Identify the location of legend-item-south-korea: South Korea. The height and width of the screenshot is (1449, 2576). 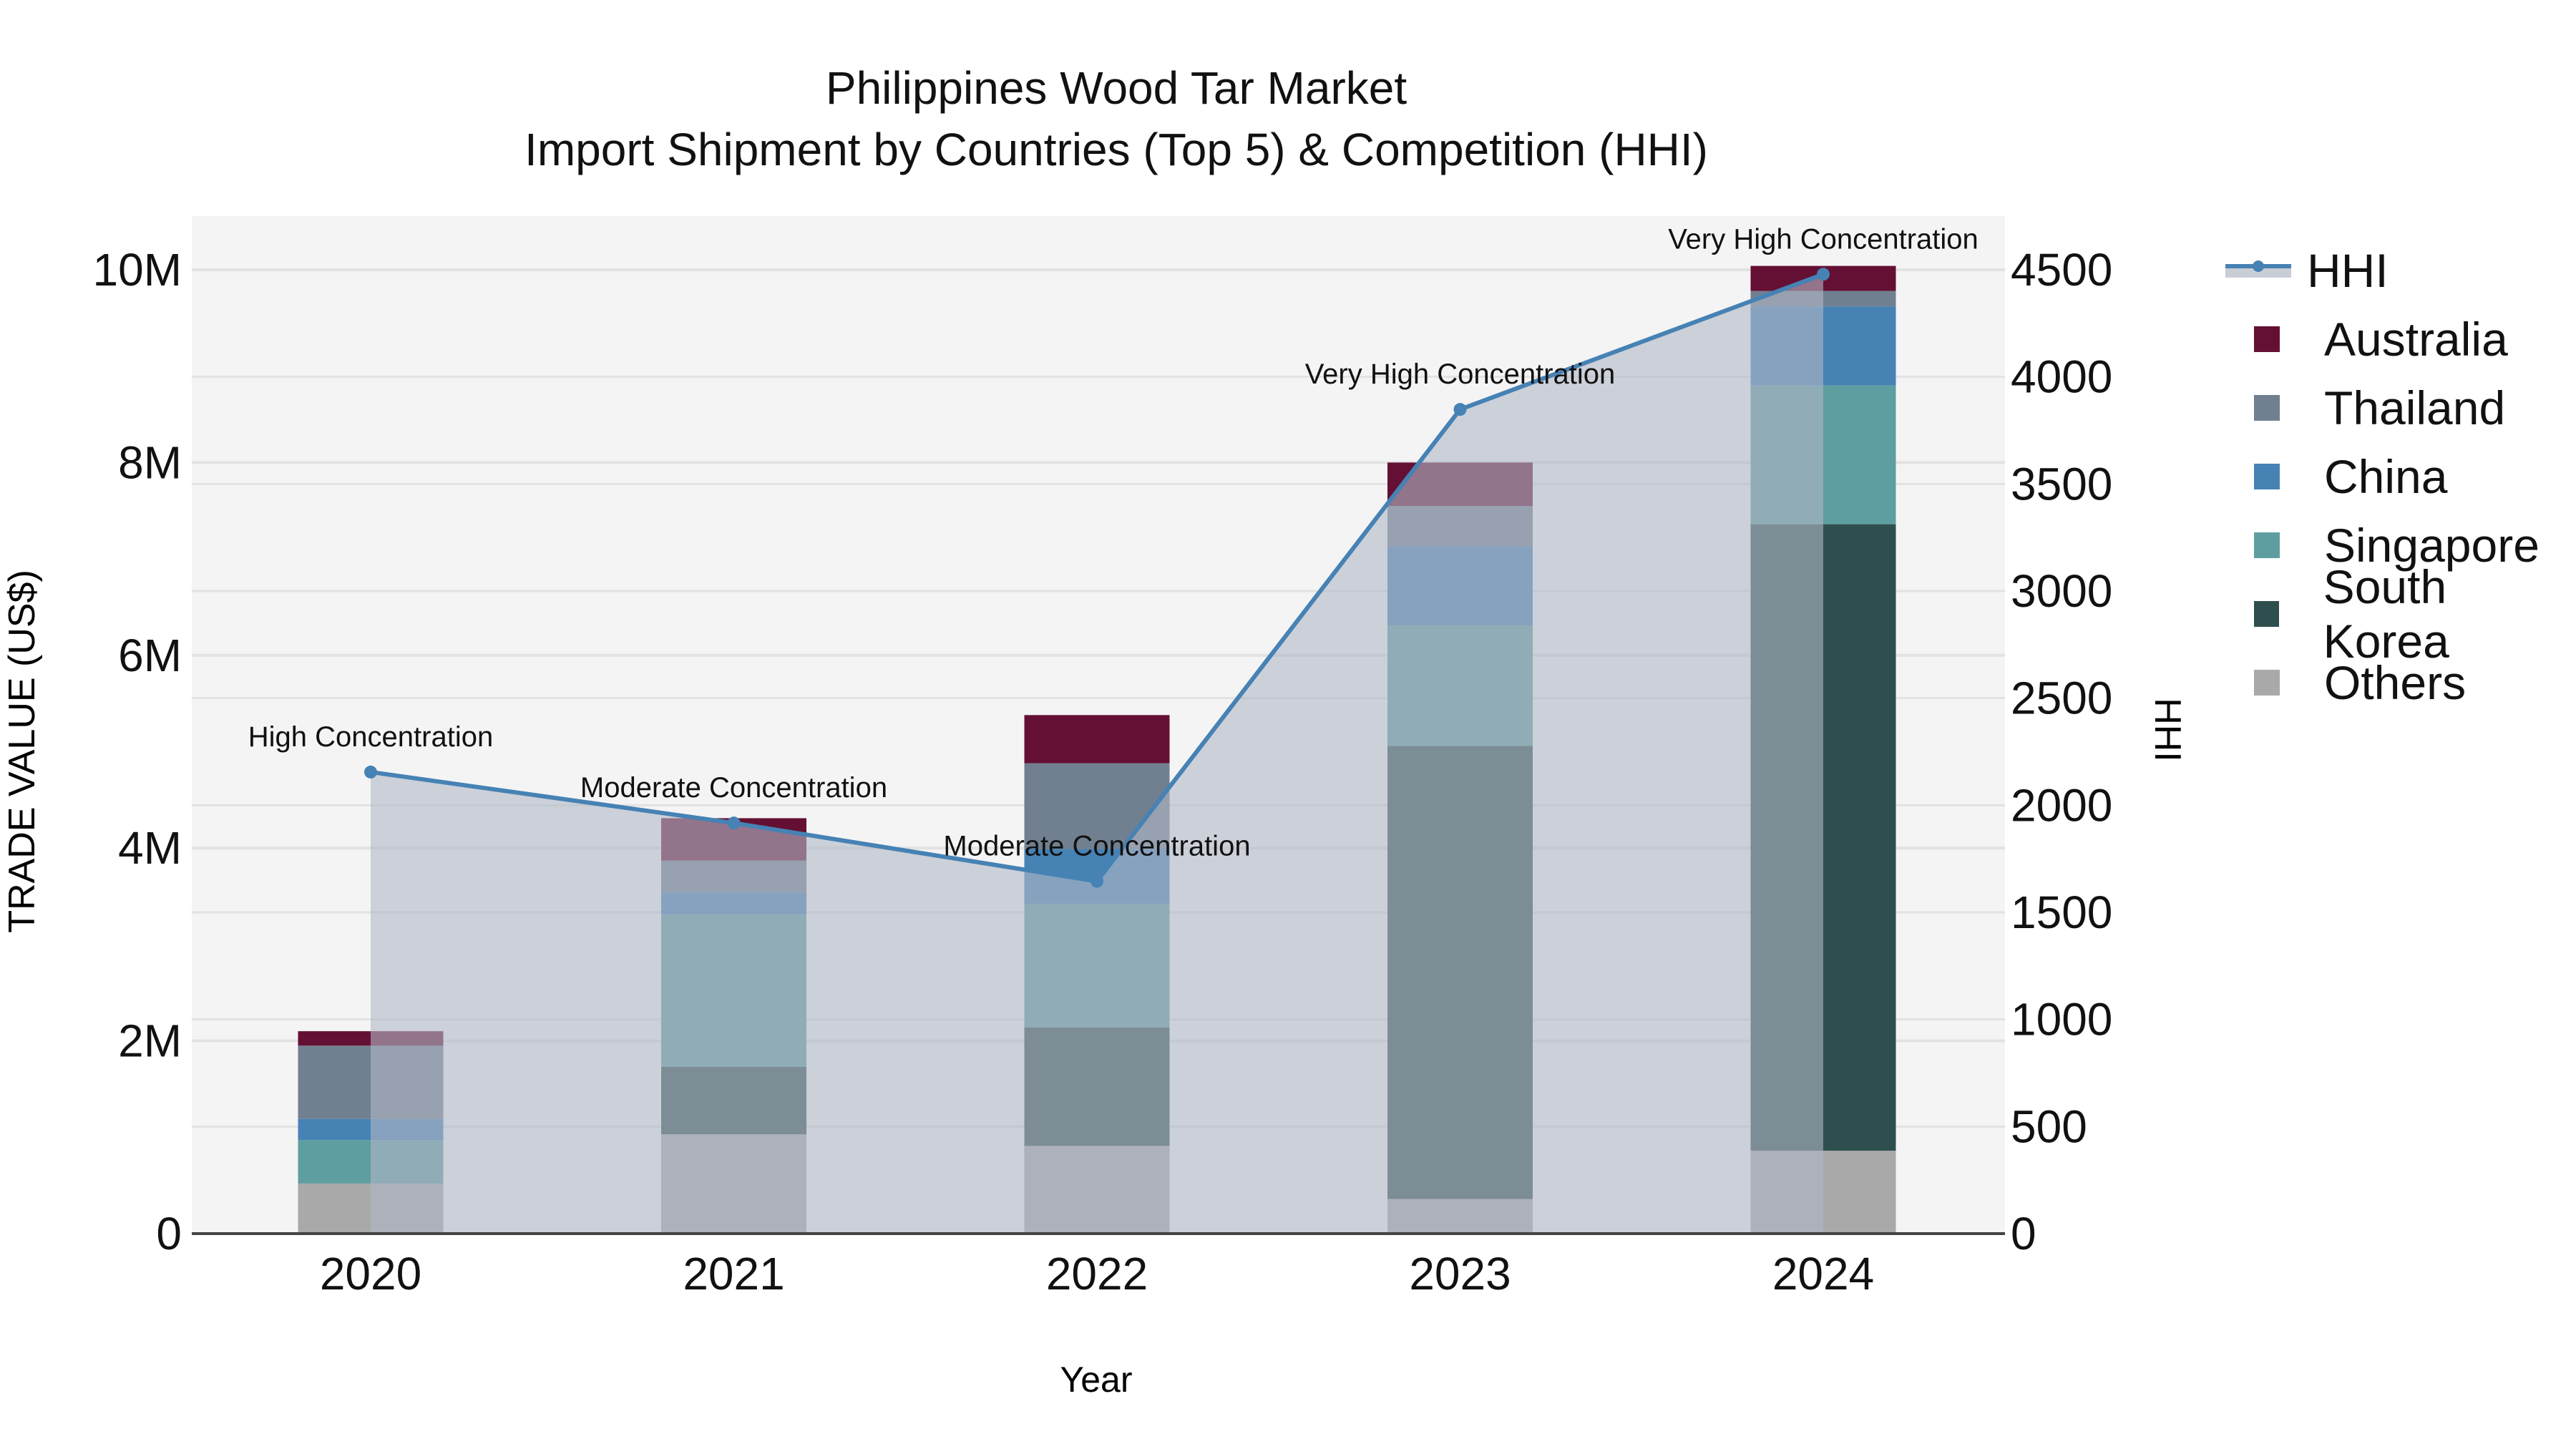
(2400, 614).